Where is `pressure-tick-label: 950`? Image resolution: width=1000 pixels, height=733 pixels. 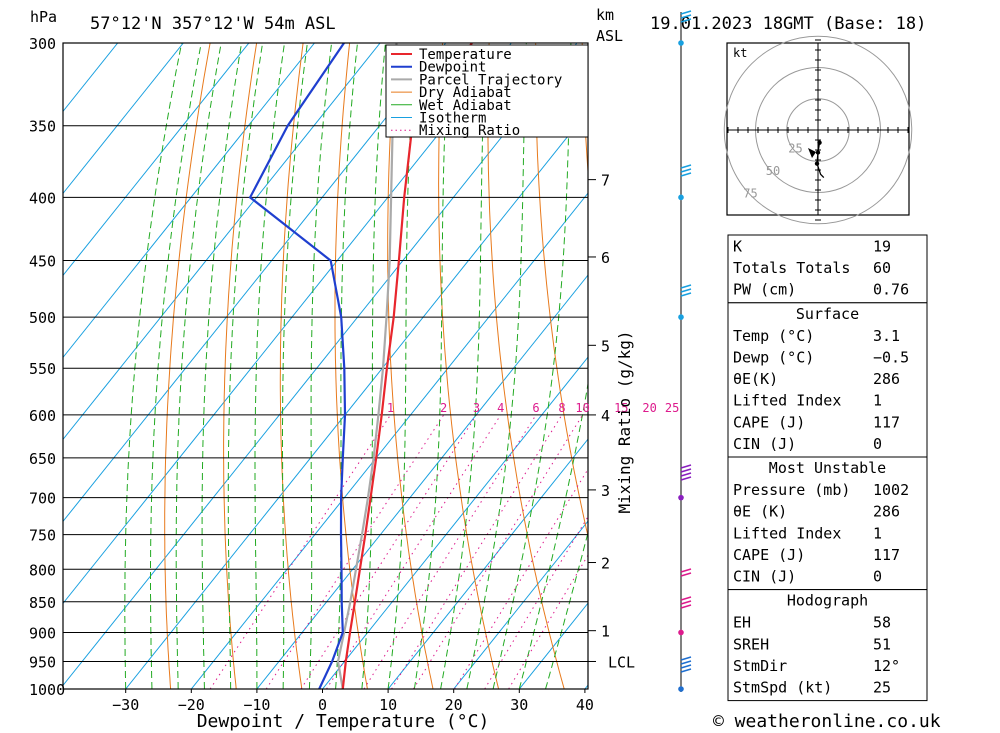
pressure-tick-label: 950 is located at coordinates (42, 662).